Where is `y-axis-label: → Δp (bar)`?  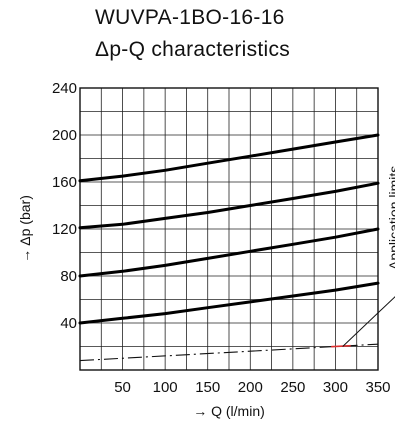
y-axis-label: → Δp (bar) is located at coordinates (25, 229).